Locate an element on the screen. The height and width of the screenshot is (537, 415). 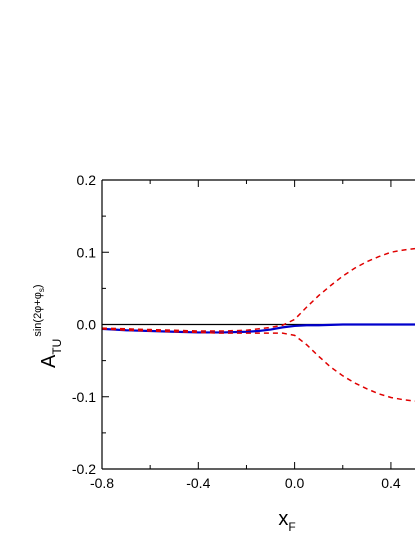
y-tick-label: 0.0 is located at coordinates (87, 325).